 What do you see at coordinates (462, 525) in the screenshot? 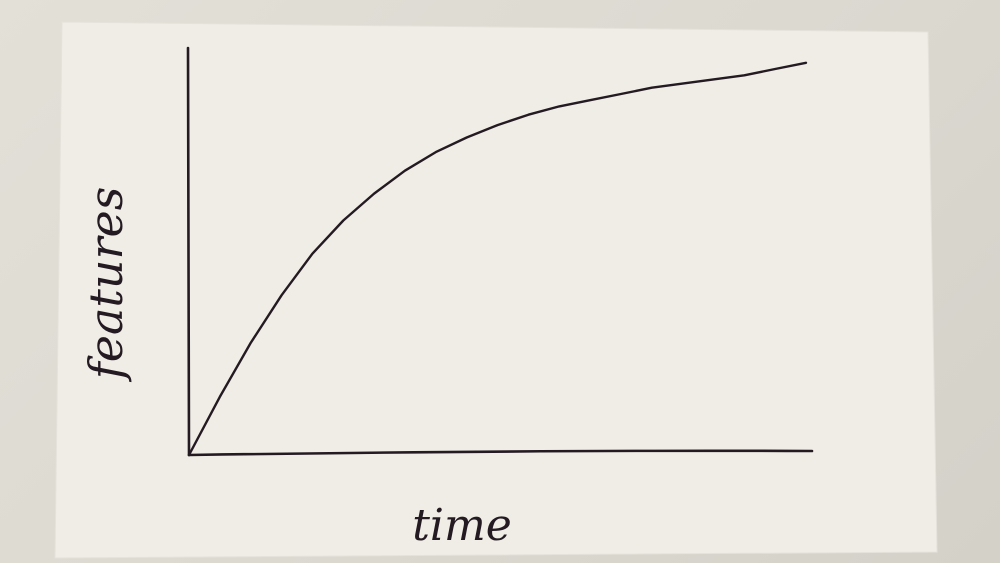
I see `x-axis-label: time` at bounding box center [462, 525].